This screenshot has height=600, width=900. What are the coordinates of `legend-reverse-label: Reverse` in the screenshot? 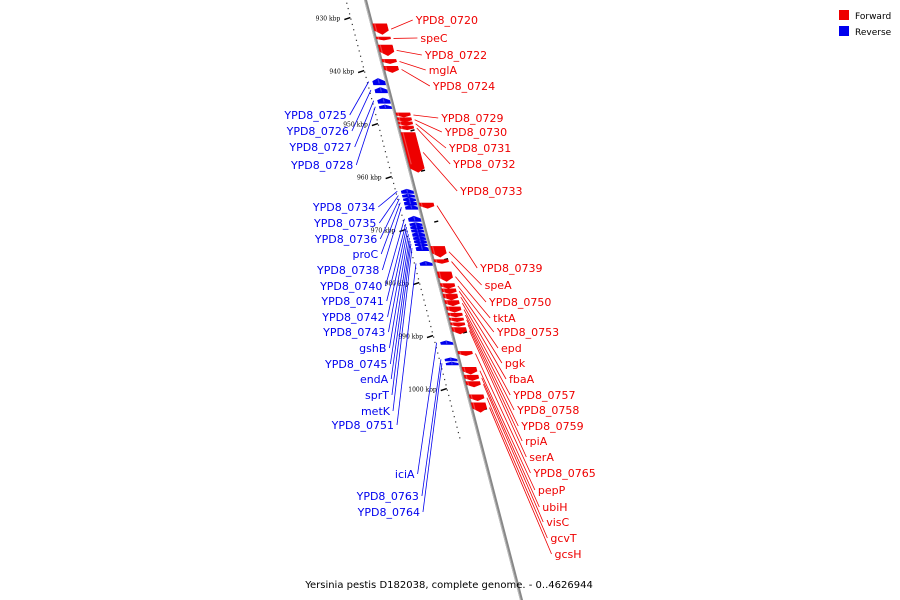 It's located at (873, 33).